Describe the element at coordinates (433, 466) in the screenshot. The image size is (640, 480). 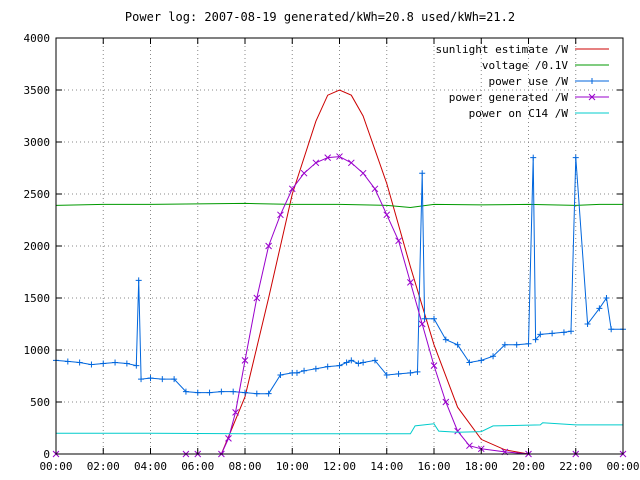
I see `x-tick-label: 16:00` at that location.